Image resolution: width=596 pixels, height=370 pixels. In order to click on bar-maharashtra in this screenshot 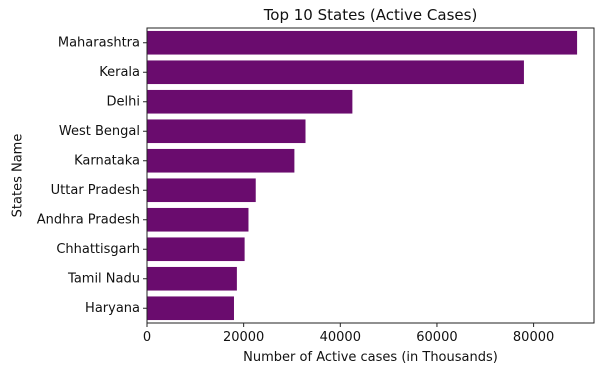, I will do `click(362, 42)`.